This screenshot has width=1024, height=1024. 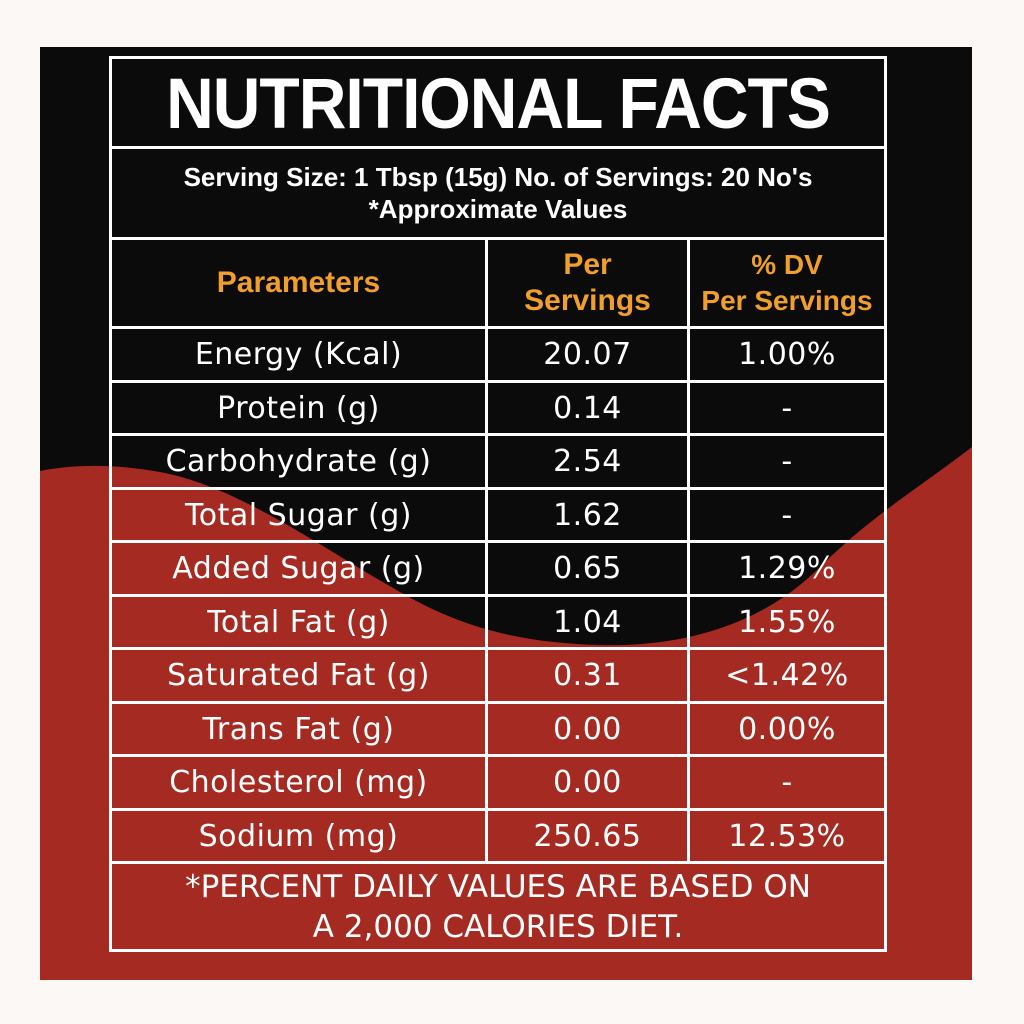 What do you see at coordinates (587, 461) in the screenshot?
I see `row-per-serving: 2.54` at bounding box center [587, 461].